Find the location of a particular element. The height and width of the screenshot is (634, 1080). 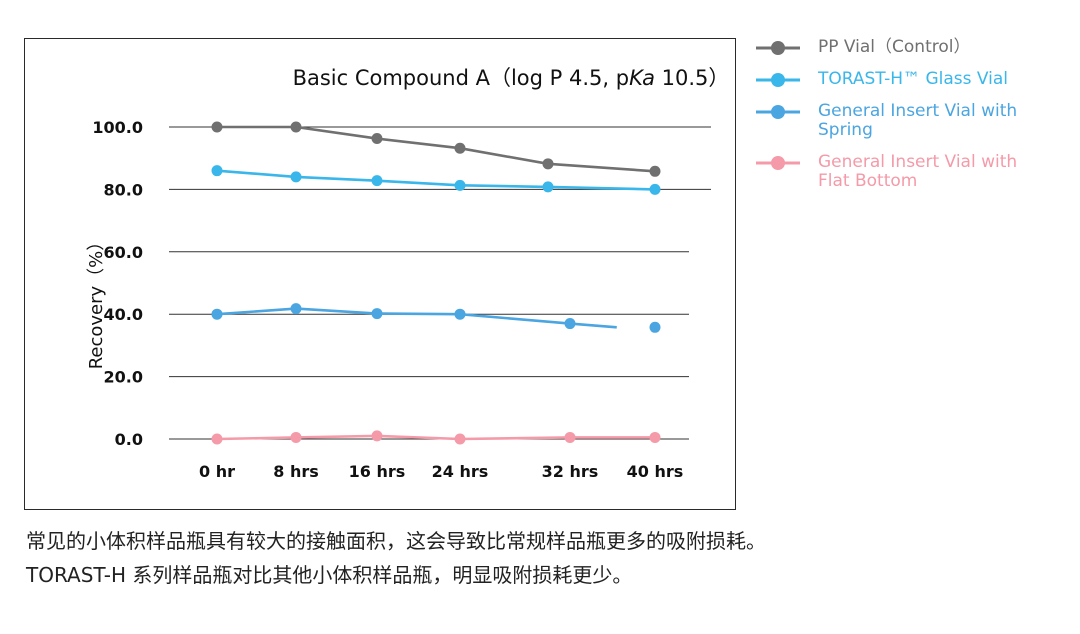

chart-title-part-1: Basic Compound A（log P 4.5, p is located at coordinates (461, 78).